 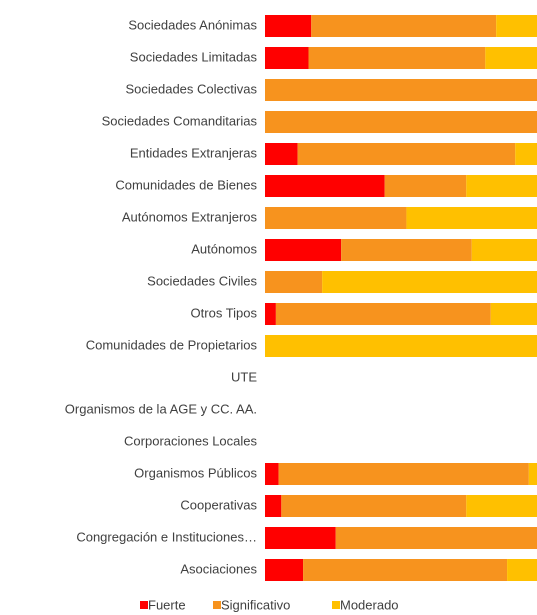 What do you see at coordinates (195, 472) in the screenshot?
I see `y-tick-label: Organismos Públicos` at bounding box center [195, 472].